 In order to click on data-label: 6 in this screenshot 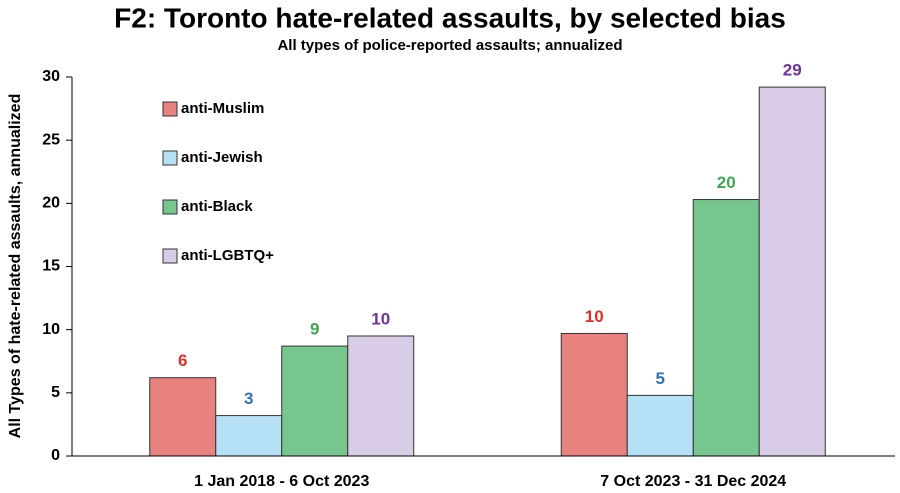, I will do `click(182, 360)`.